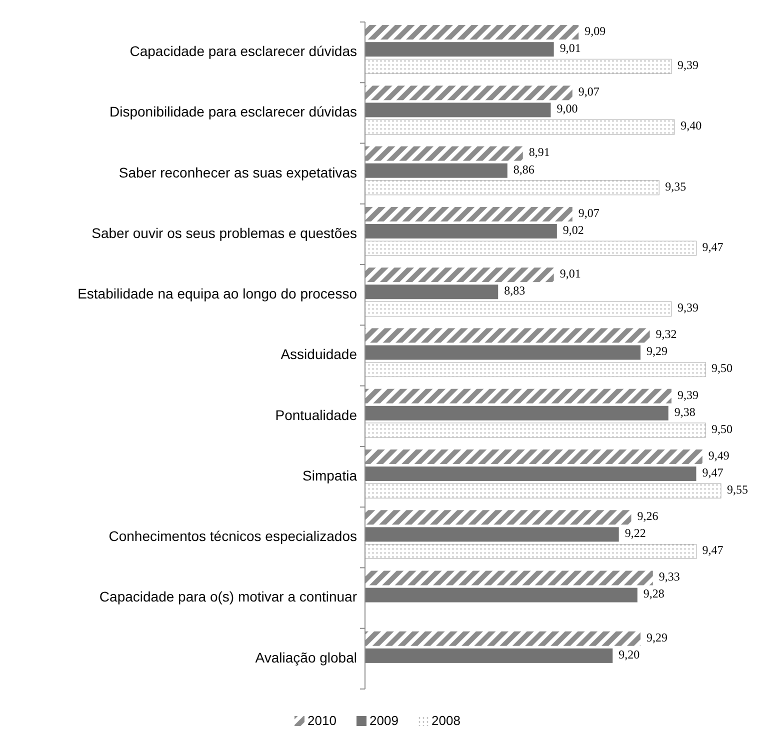 This screenshot has width=759, height=739. I want to click on y-tick-label: Conhecimentos técnicos especializados, so click(232, 536).